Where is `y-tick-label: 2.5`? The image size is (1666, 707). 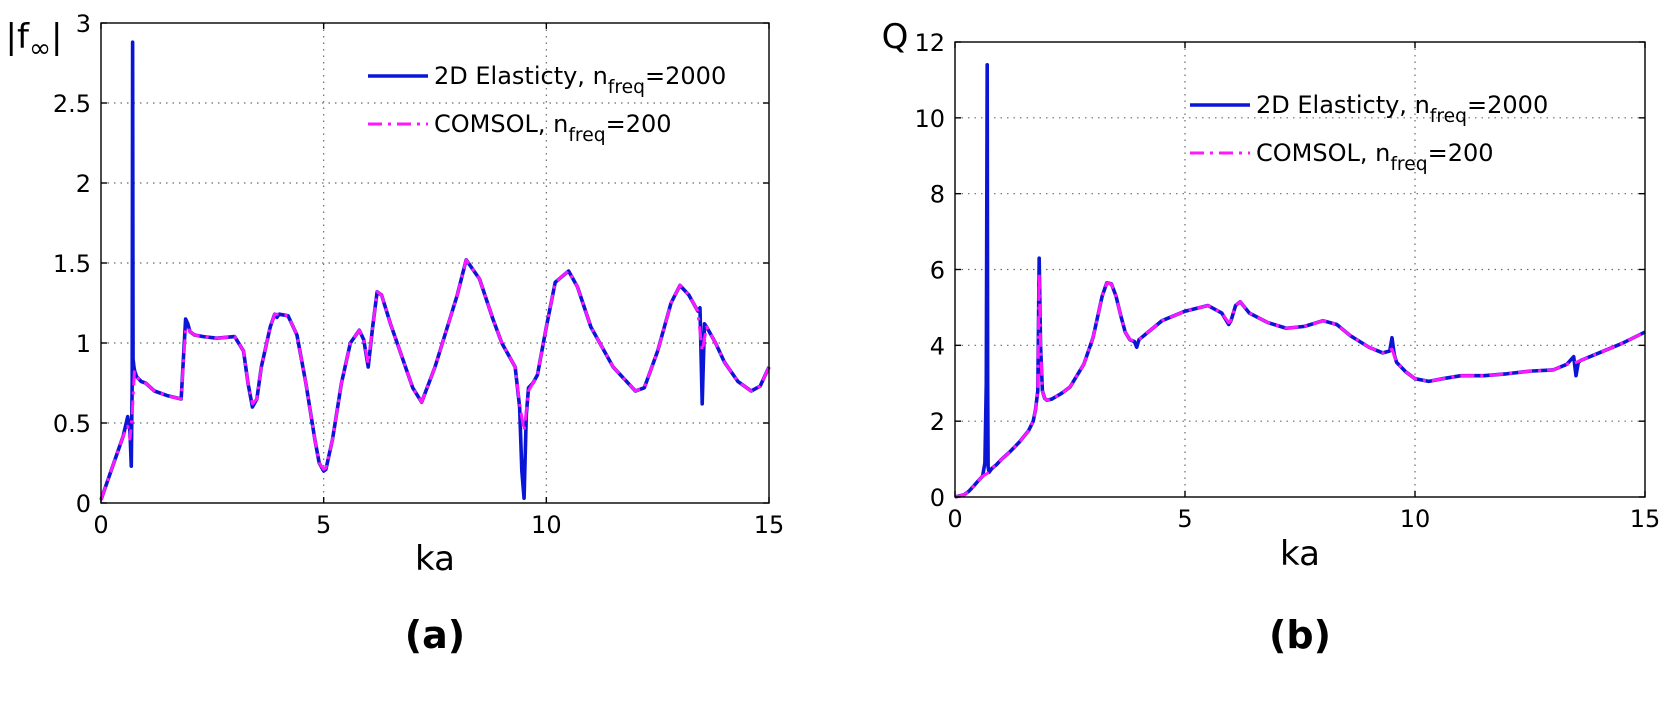
y-tick-label: 2.5 is located at coordinates (72, 104).